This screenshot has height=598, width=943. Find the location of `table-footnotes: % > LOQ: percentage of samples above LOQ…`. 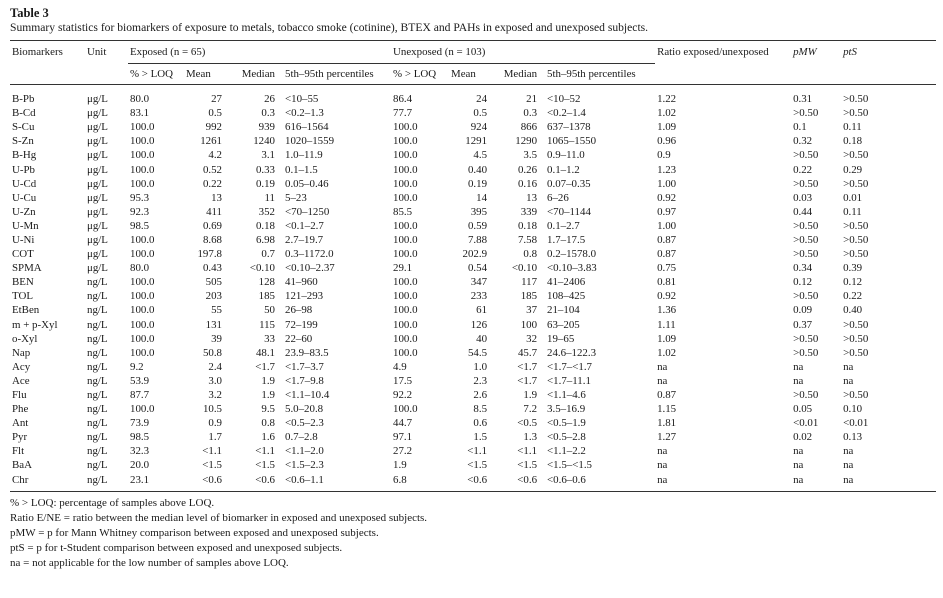

table-footnotes: % > LOQ: percentage of samples above LOQ… is located at coordinates (473, 533).